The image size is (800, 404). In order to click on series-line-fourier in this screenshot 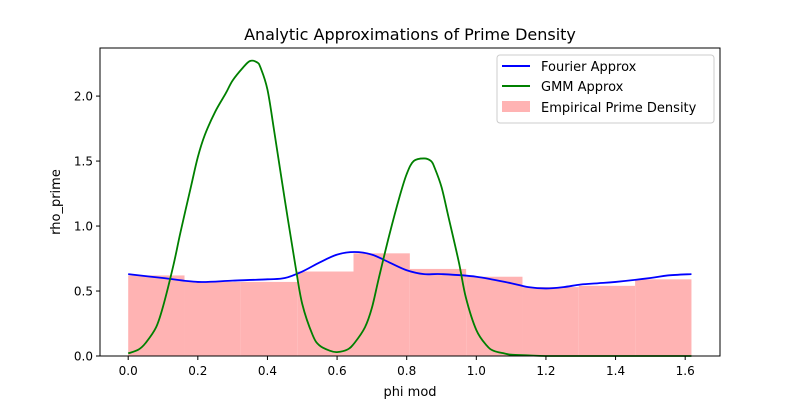, I will do `click(410, 270)`.